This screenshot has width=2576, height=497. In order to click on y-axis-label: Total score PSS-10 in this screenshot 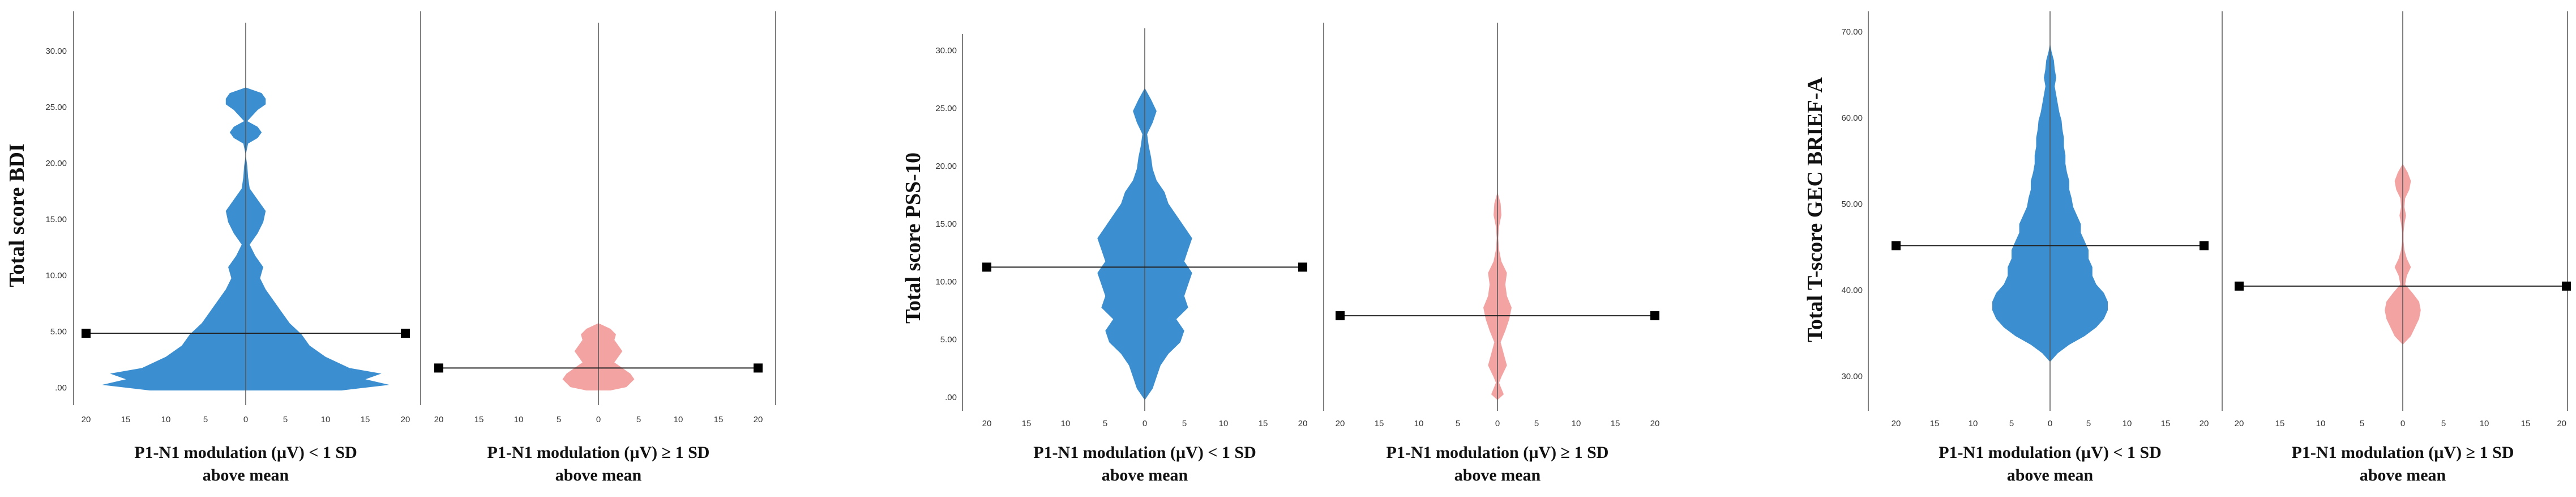, I will do `click(913, 238)`.